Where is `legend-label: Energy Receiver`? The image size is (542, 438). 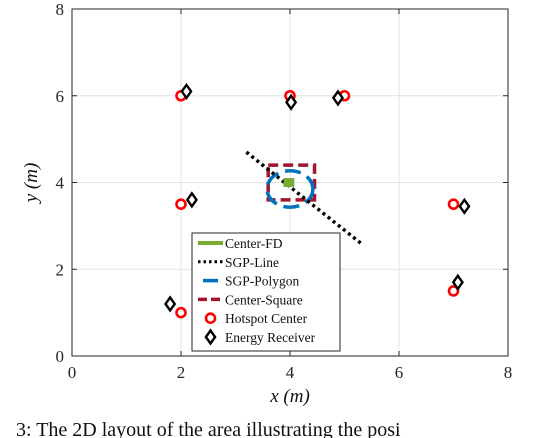
legend-label: Energy Receiver is located at coordinates (270, 337).